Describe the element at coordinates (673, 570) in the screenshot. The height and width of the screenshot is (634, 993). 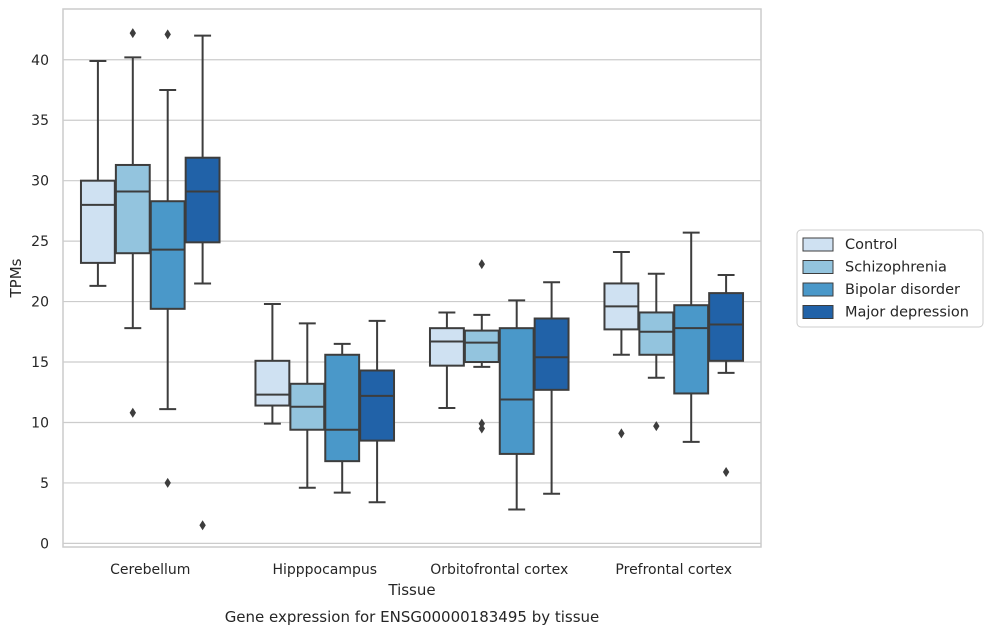
I see `x-tick-label: Prefrontal cortex` at that location.